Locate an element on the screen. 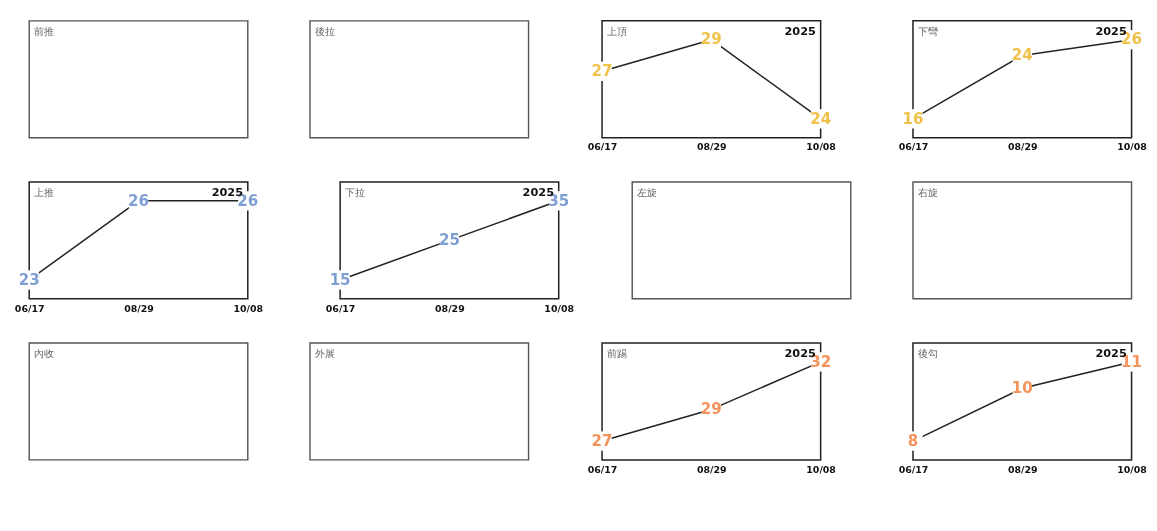 This screenshot has height=531, width=1157. text: 左旋 is located at coordinates (646, 192).